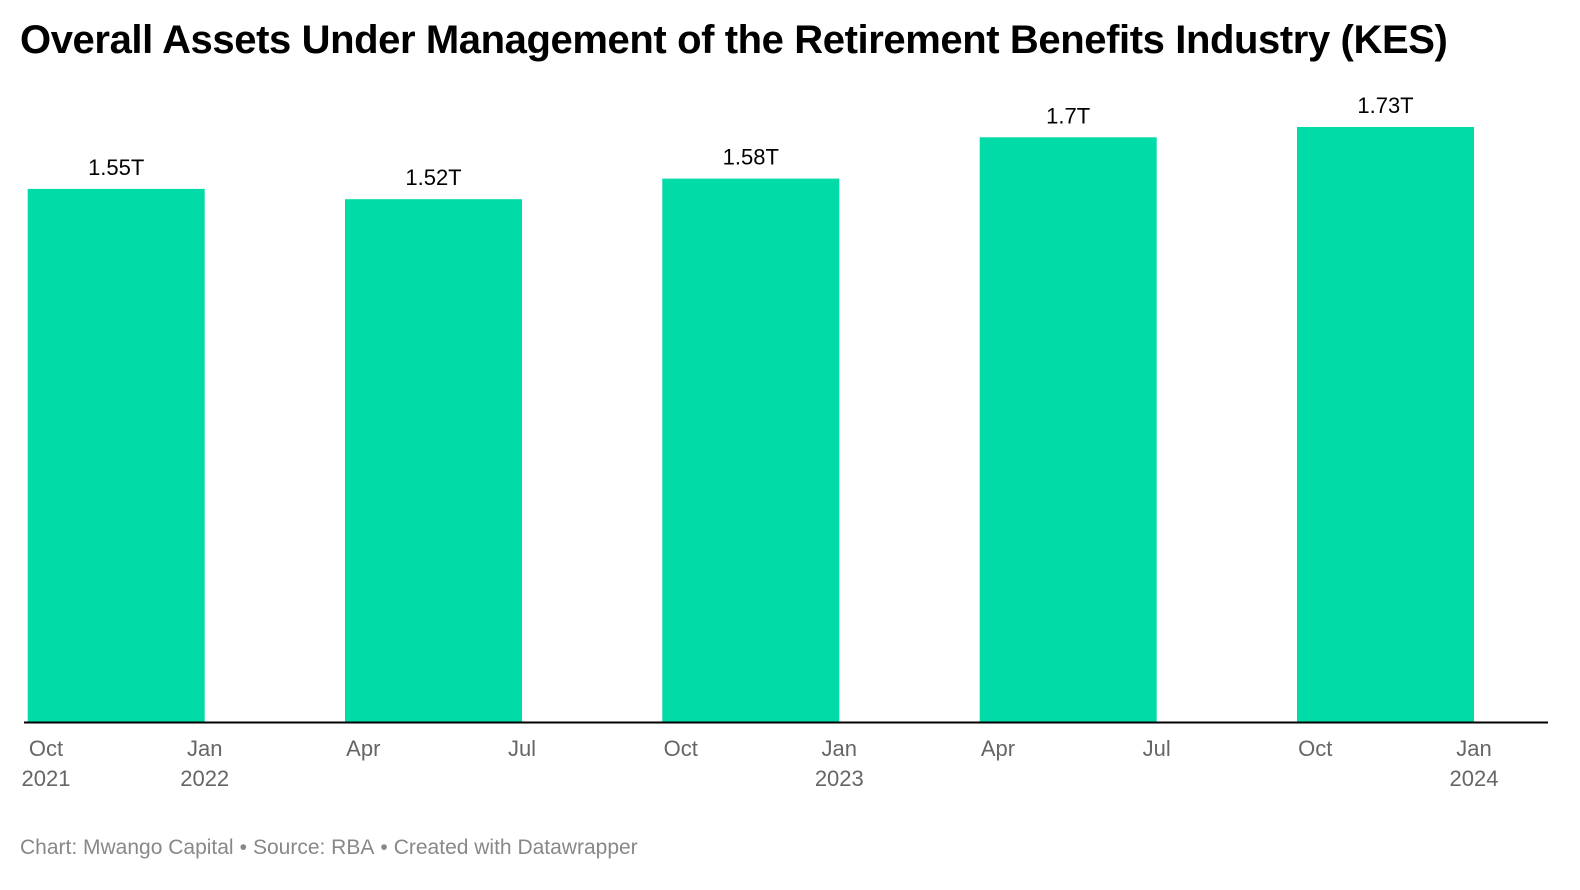 Image resolution: width=1580 pixels, height=890 pixels. What do you see at coordinates (681, 748) in the screenshot?
I see `x-tick-label-2022-10-01: Oct` at bounding box center [681, 748].